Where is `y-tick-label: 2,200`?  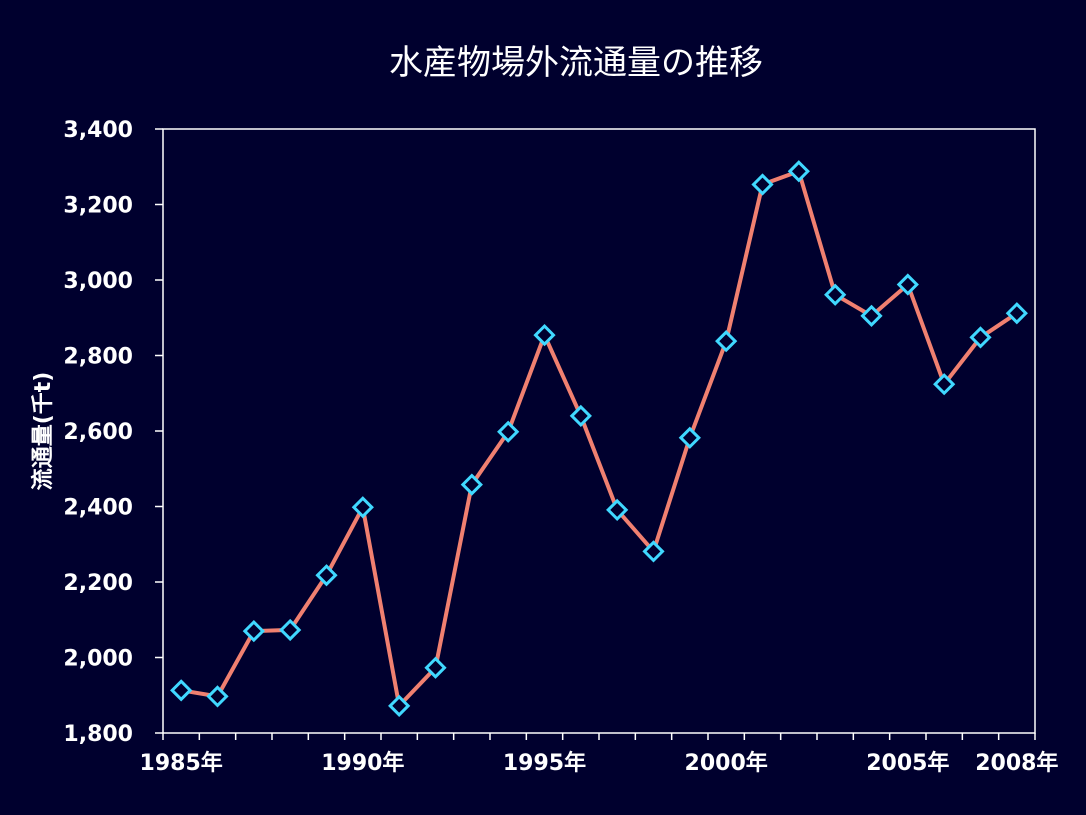
y-tick-label: 2,200 is located at coordinates (98, 583).